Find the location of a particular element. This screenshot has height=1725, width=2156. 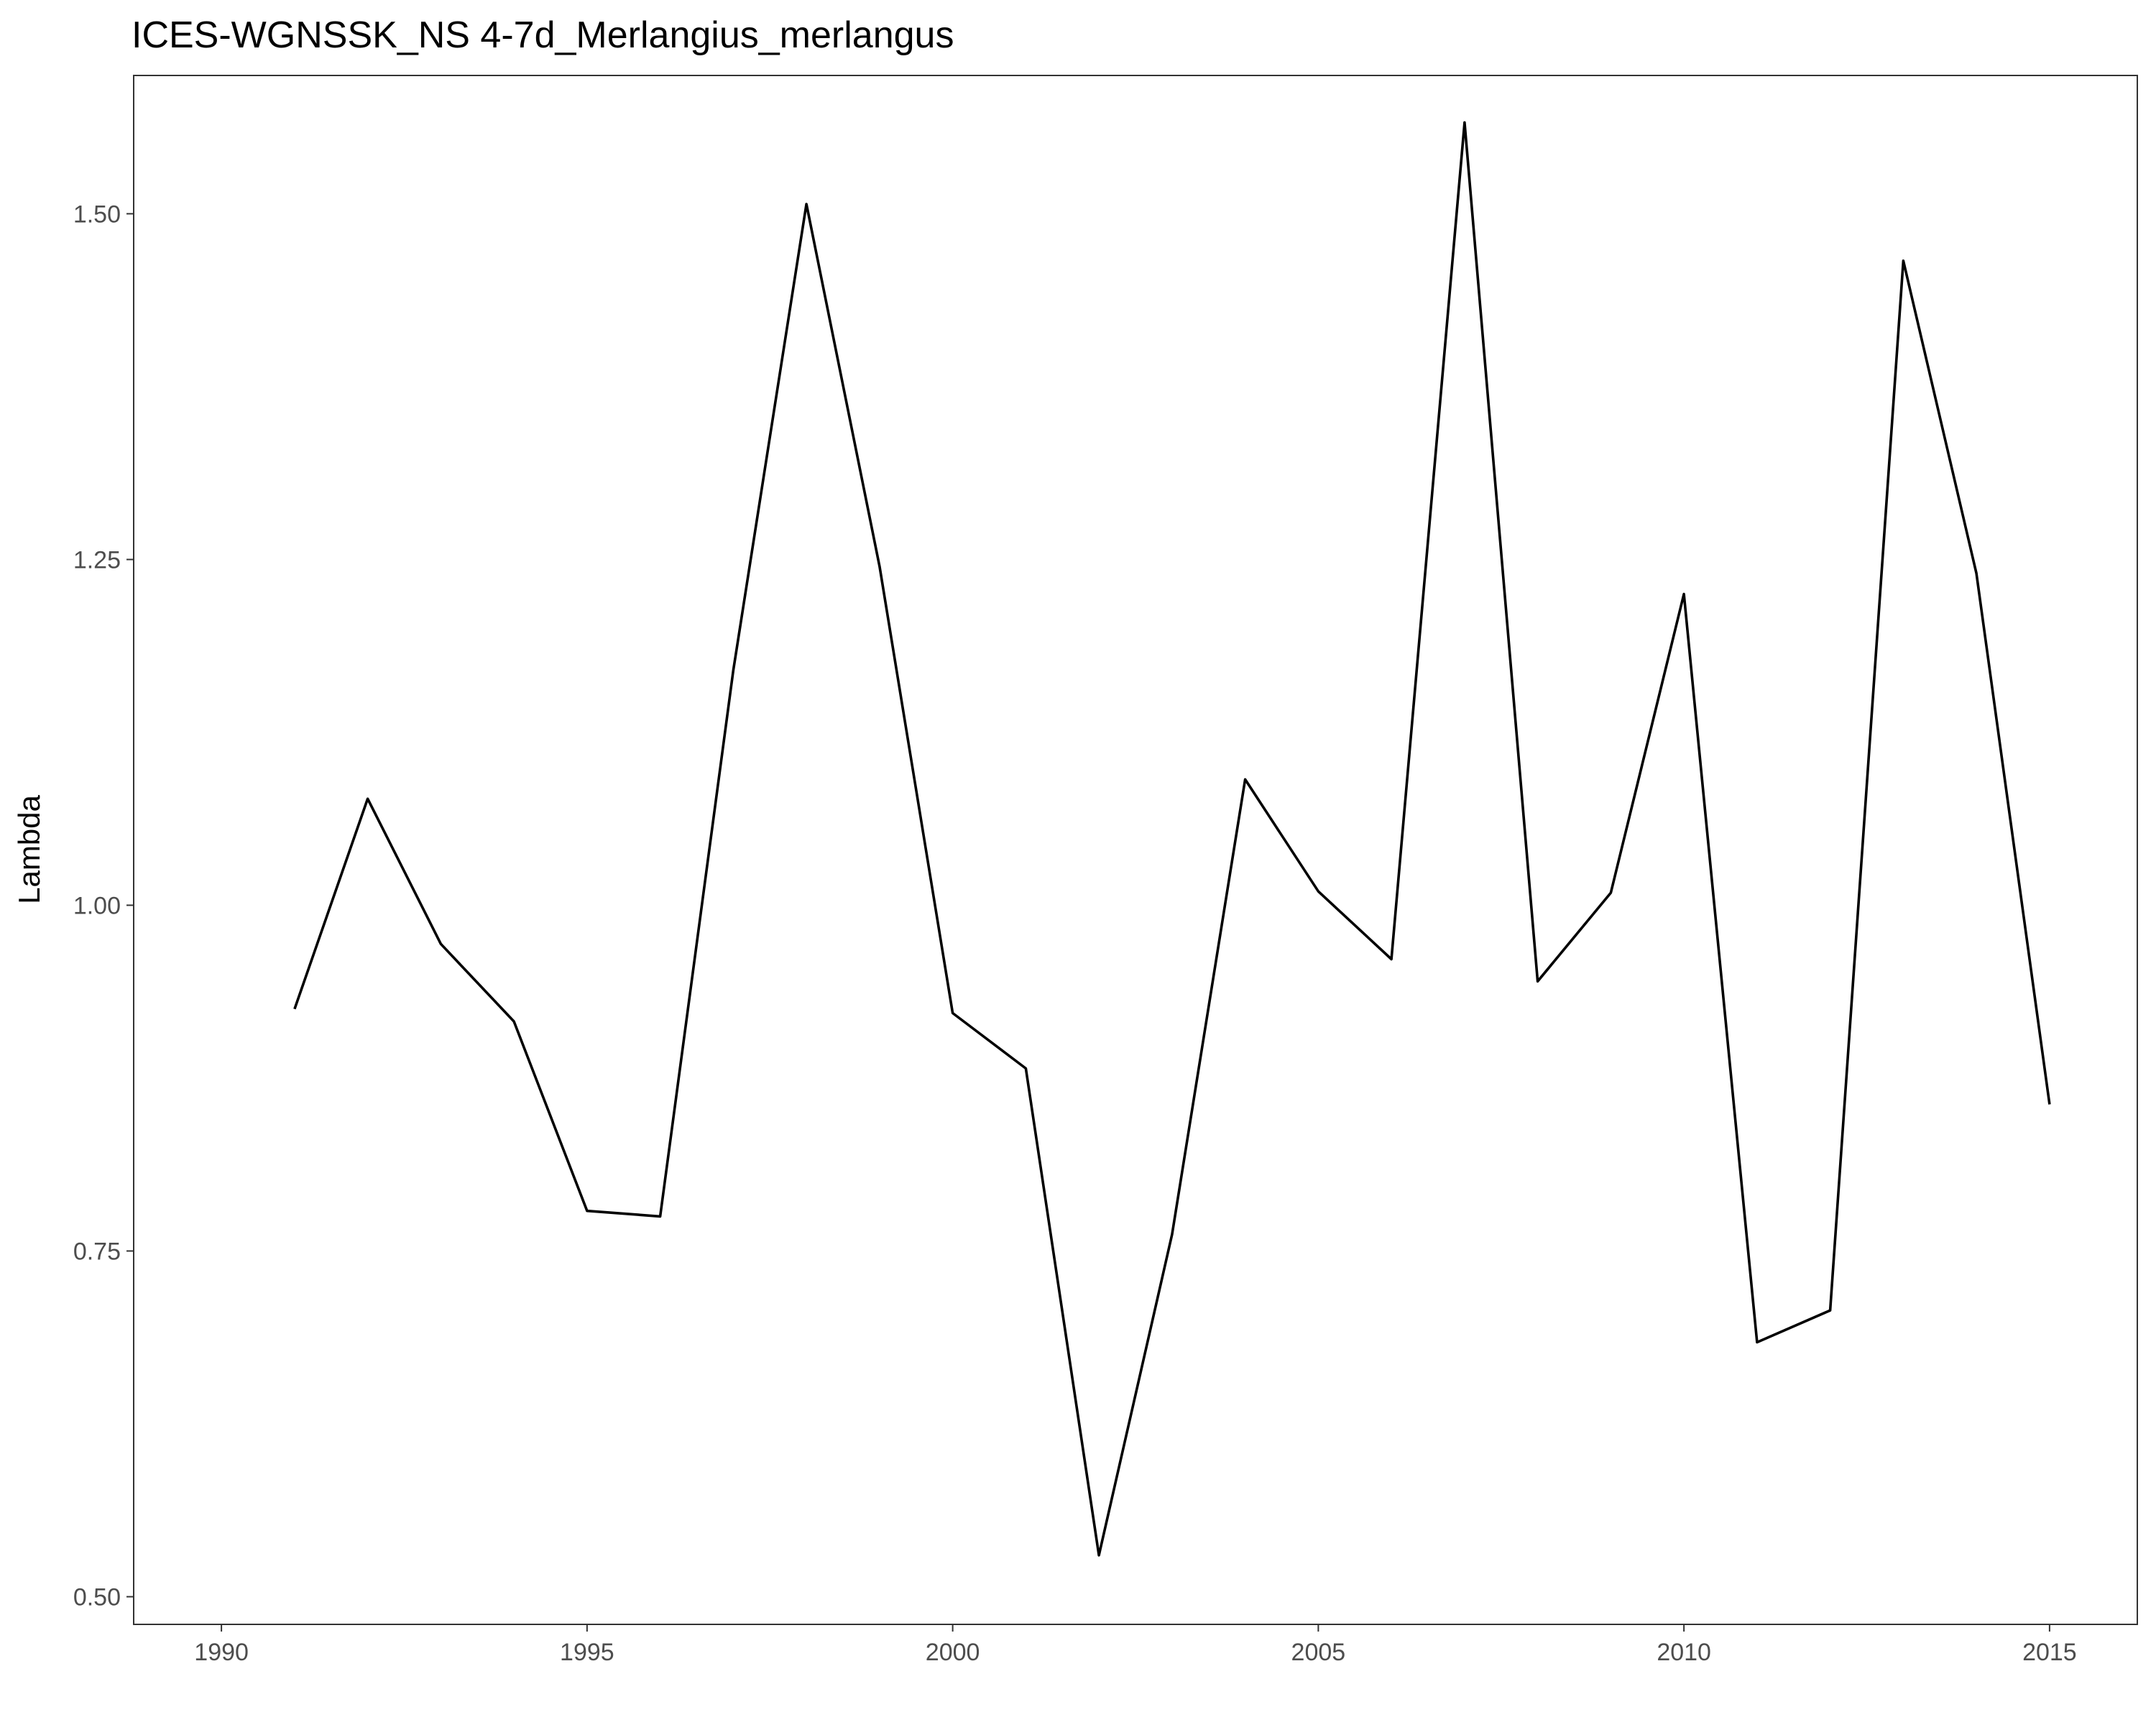

x-axis: 1990 1995 2000 2005 2010 2015 is located at coordinates (1136, 1645).